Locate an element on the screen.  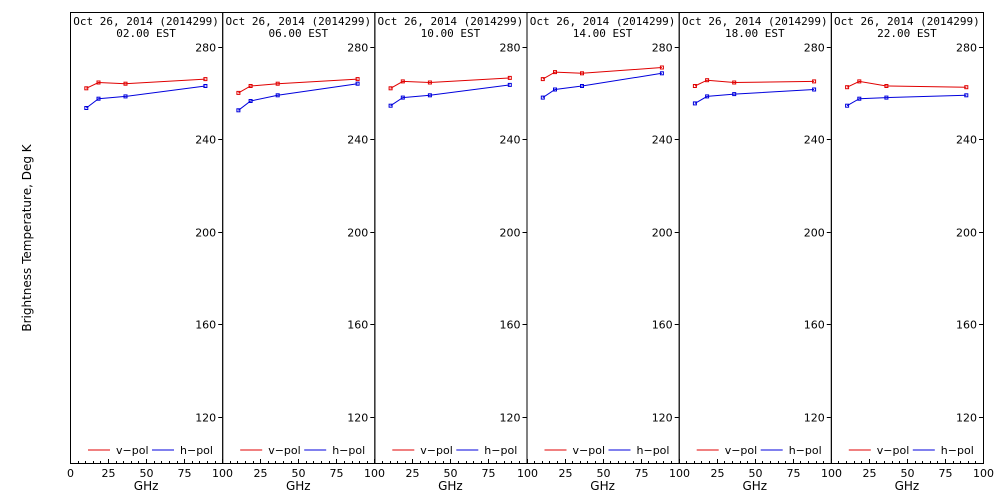
panel-time: 10.00 EST is located at coordinates (451, 33).